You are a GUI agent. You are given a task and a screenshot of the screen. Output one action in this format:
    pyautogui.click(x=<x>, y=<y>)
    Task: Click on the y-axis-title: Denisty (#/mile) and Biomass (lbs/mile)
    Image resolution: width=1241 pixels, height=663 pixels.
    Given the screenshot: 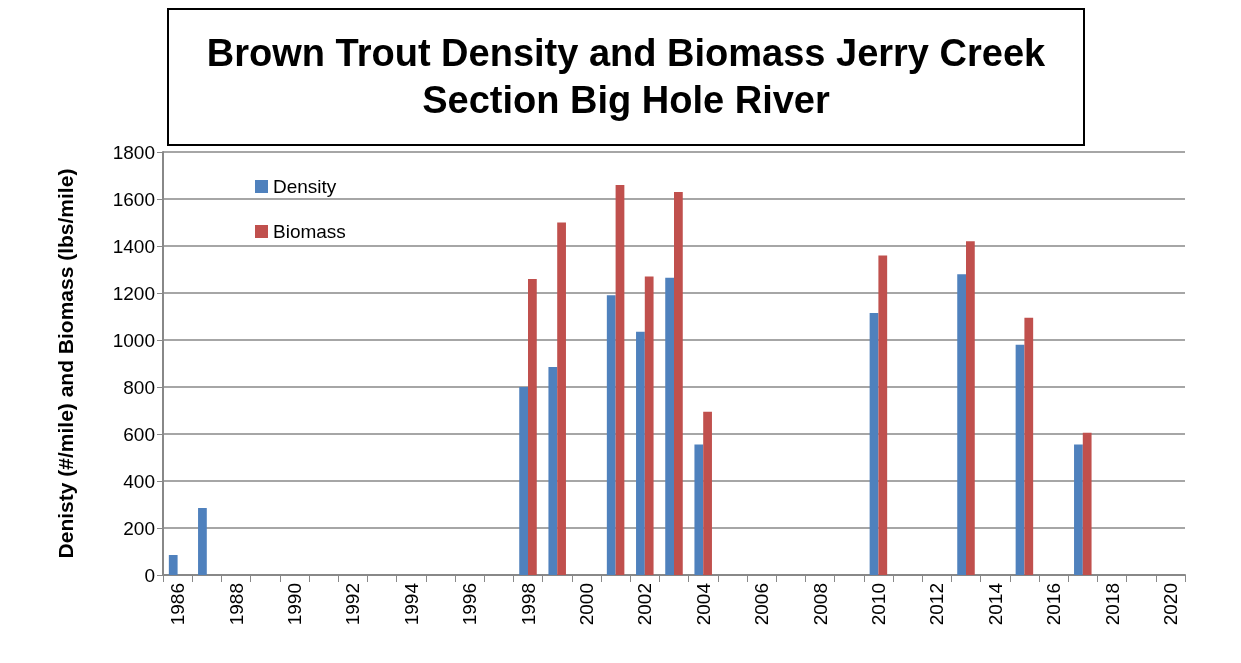 What is the action you would take?
    pyautogui.click(x=65, y=363)
    